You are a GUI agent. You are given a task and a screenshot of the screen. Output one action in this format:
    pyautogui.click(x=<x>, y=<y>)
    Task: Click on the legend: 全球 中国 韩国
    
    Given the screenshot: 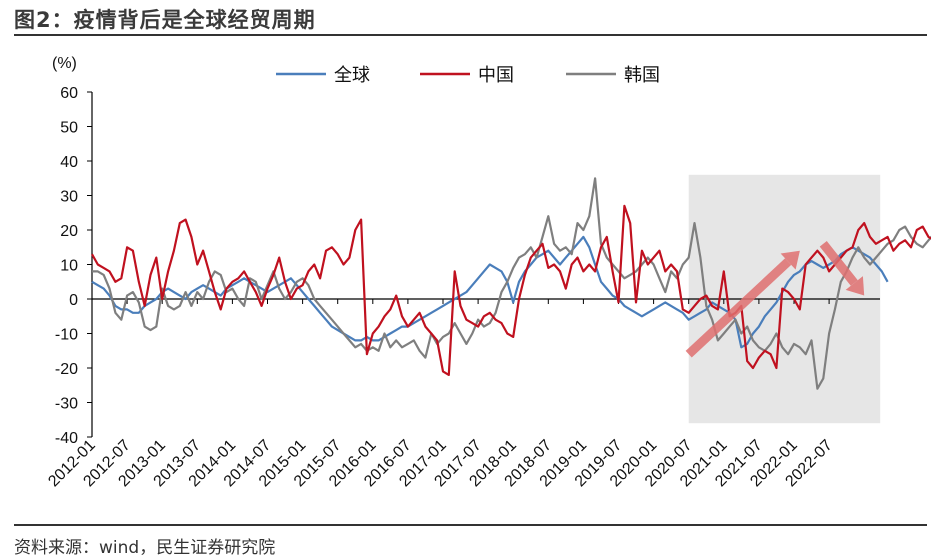 What is the action you would take?
    pyautogui.click(x=468, y=75)
    